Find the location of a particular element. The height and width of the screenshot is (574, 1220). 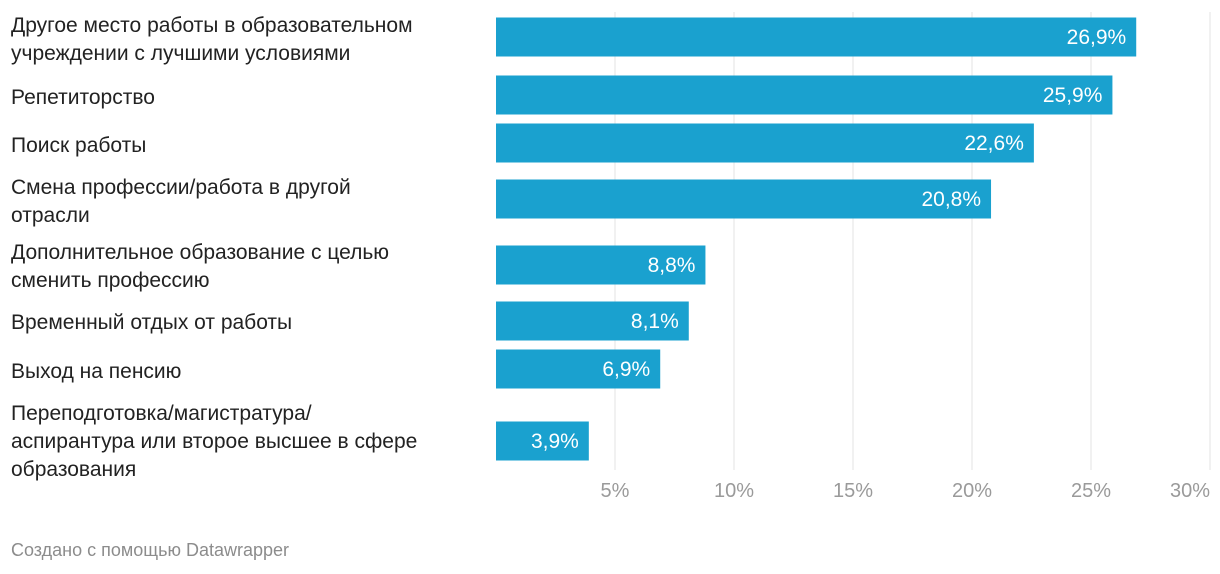

category-label: Смена профессии/работа в другой is located at coordinates (181, 187).